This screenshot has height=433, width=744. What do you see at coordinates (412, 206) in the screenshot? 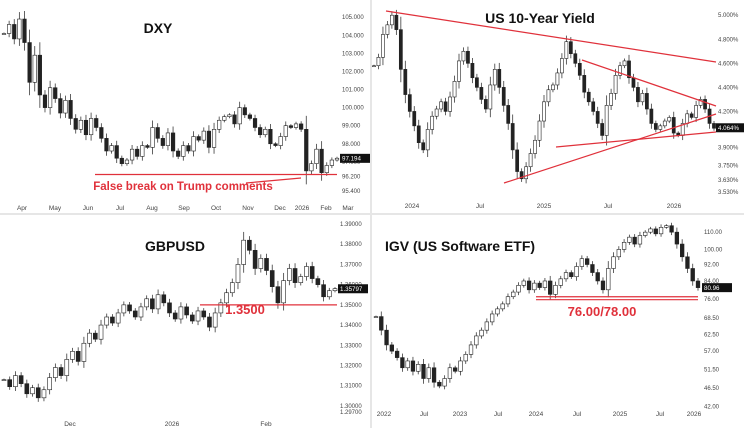
I see `x-tick-label: 2024` at bounding box center [412, 206].